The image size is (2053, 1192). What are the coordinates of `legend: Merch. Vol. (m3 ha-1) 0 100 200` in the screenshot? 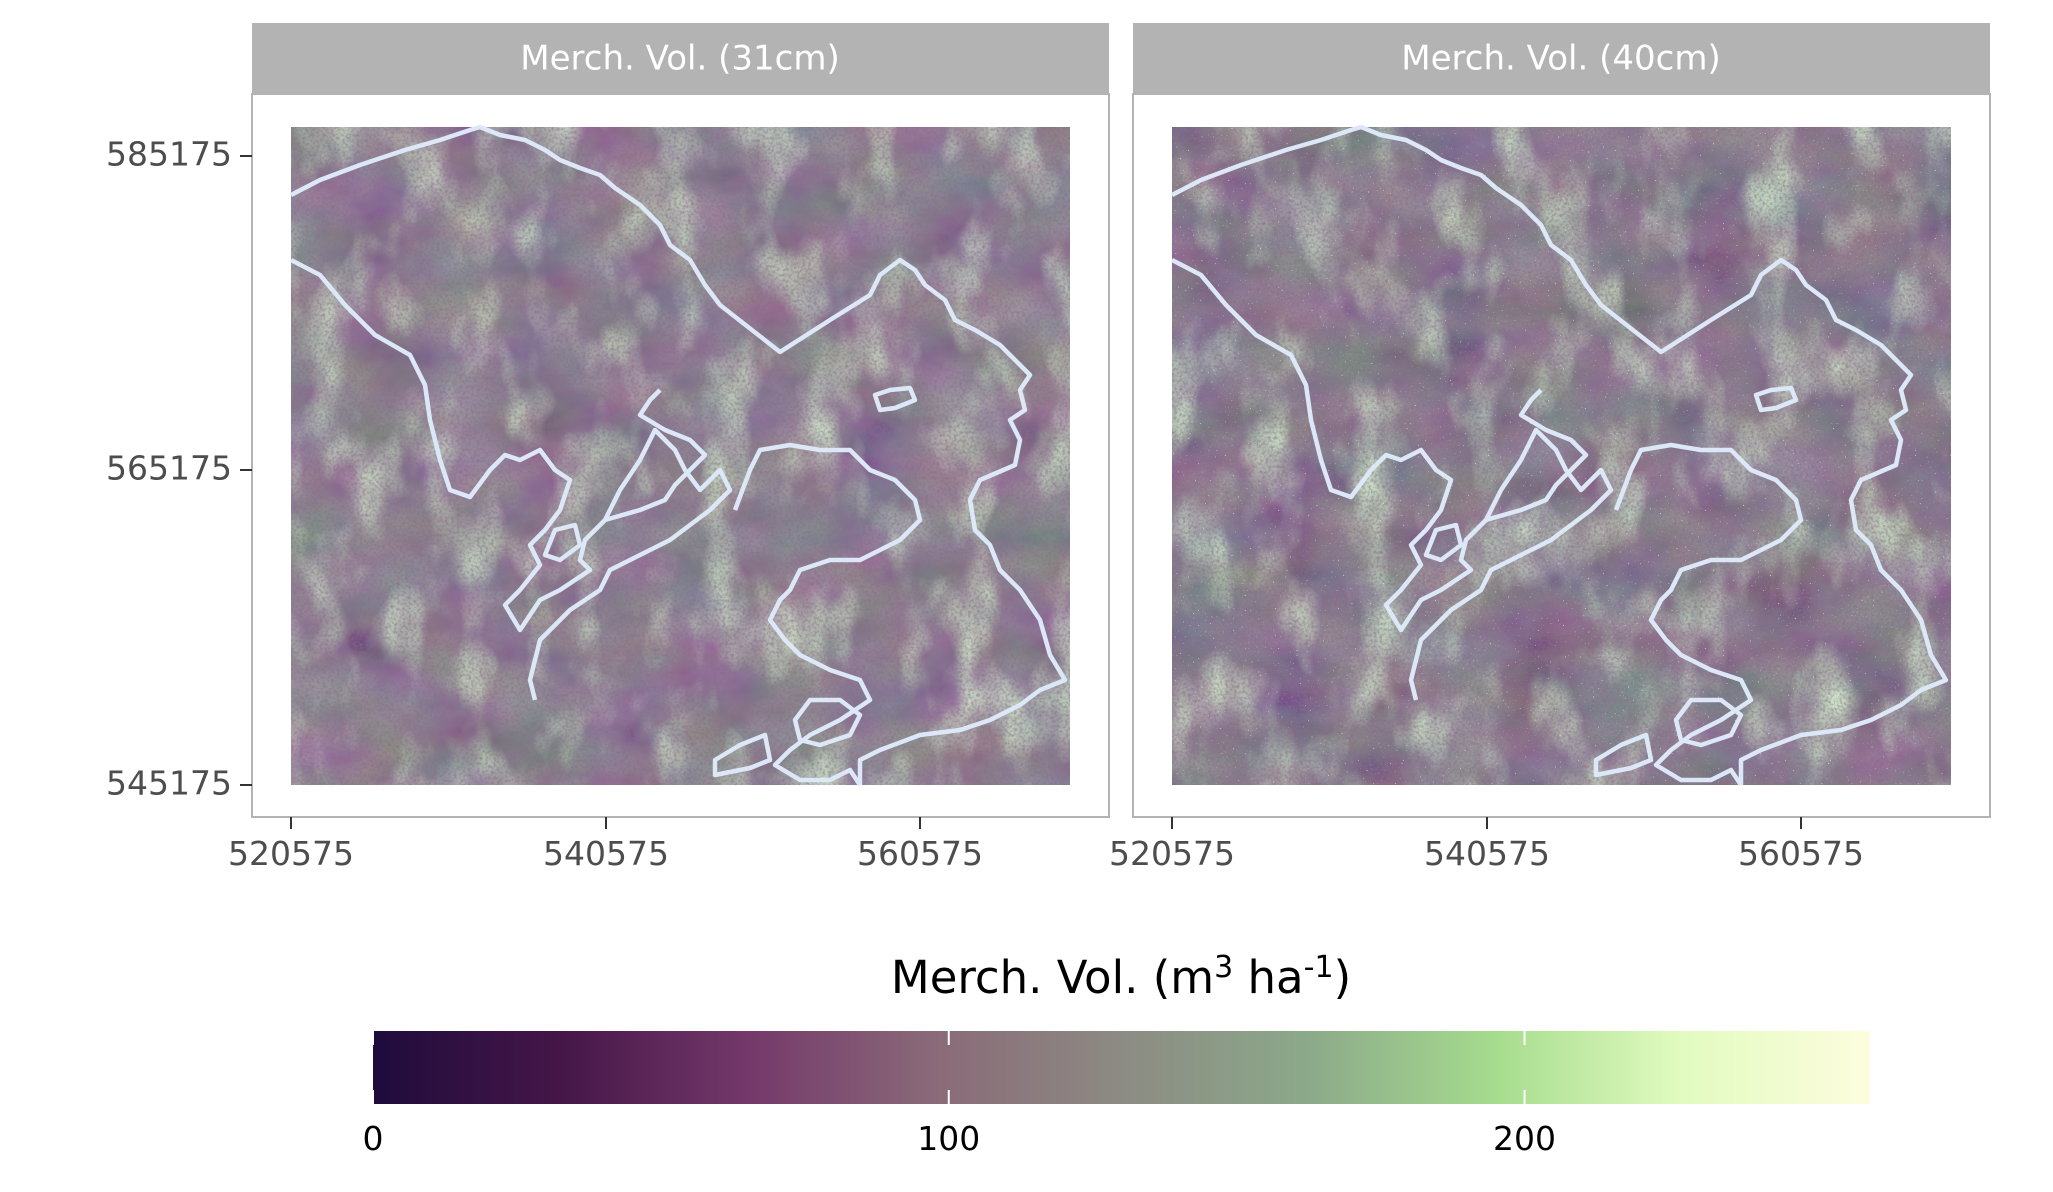 It's located at (1116, 1054).